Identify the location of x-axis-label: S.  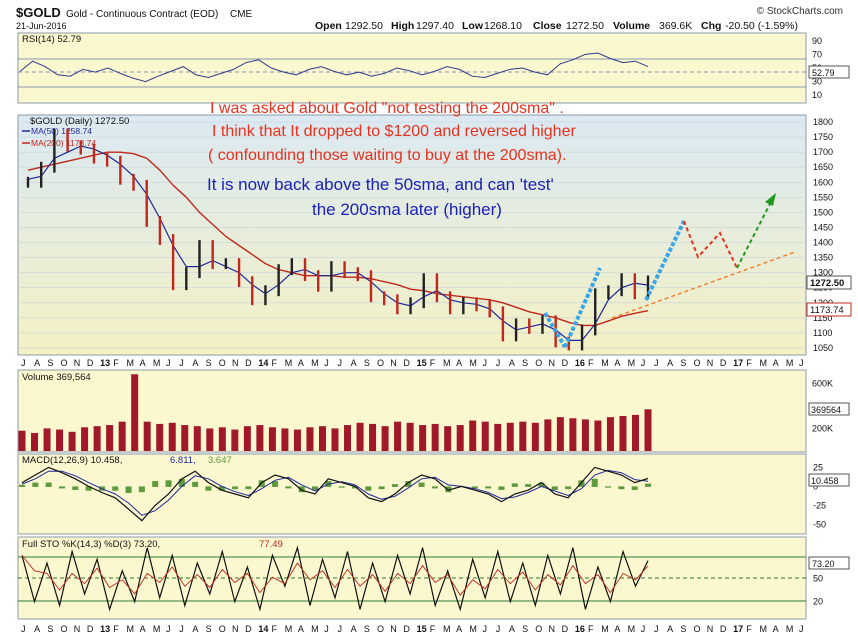
(525, 629).